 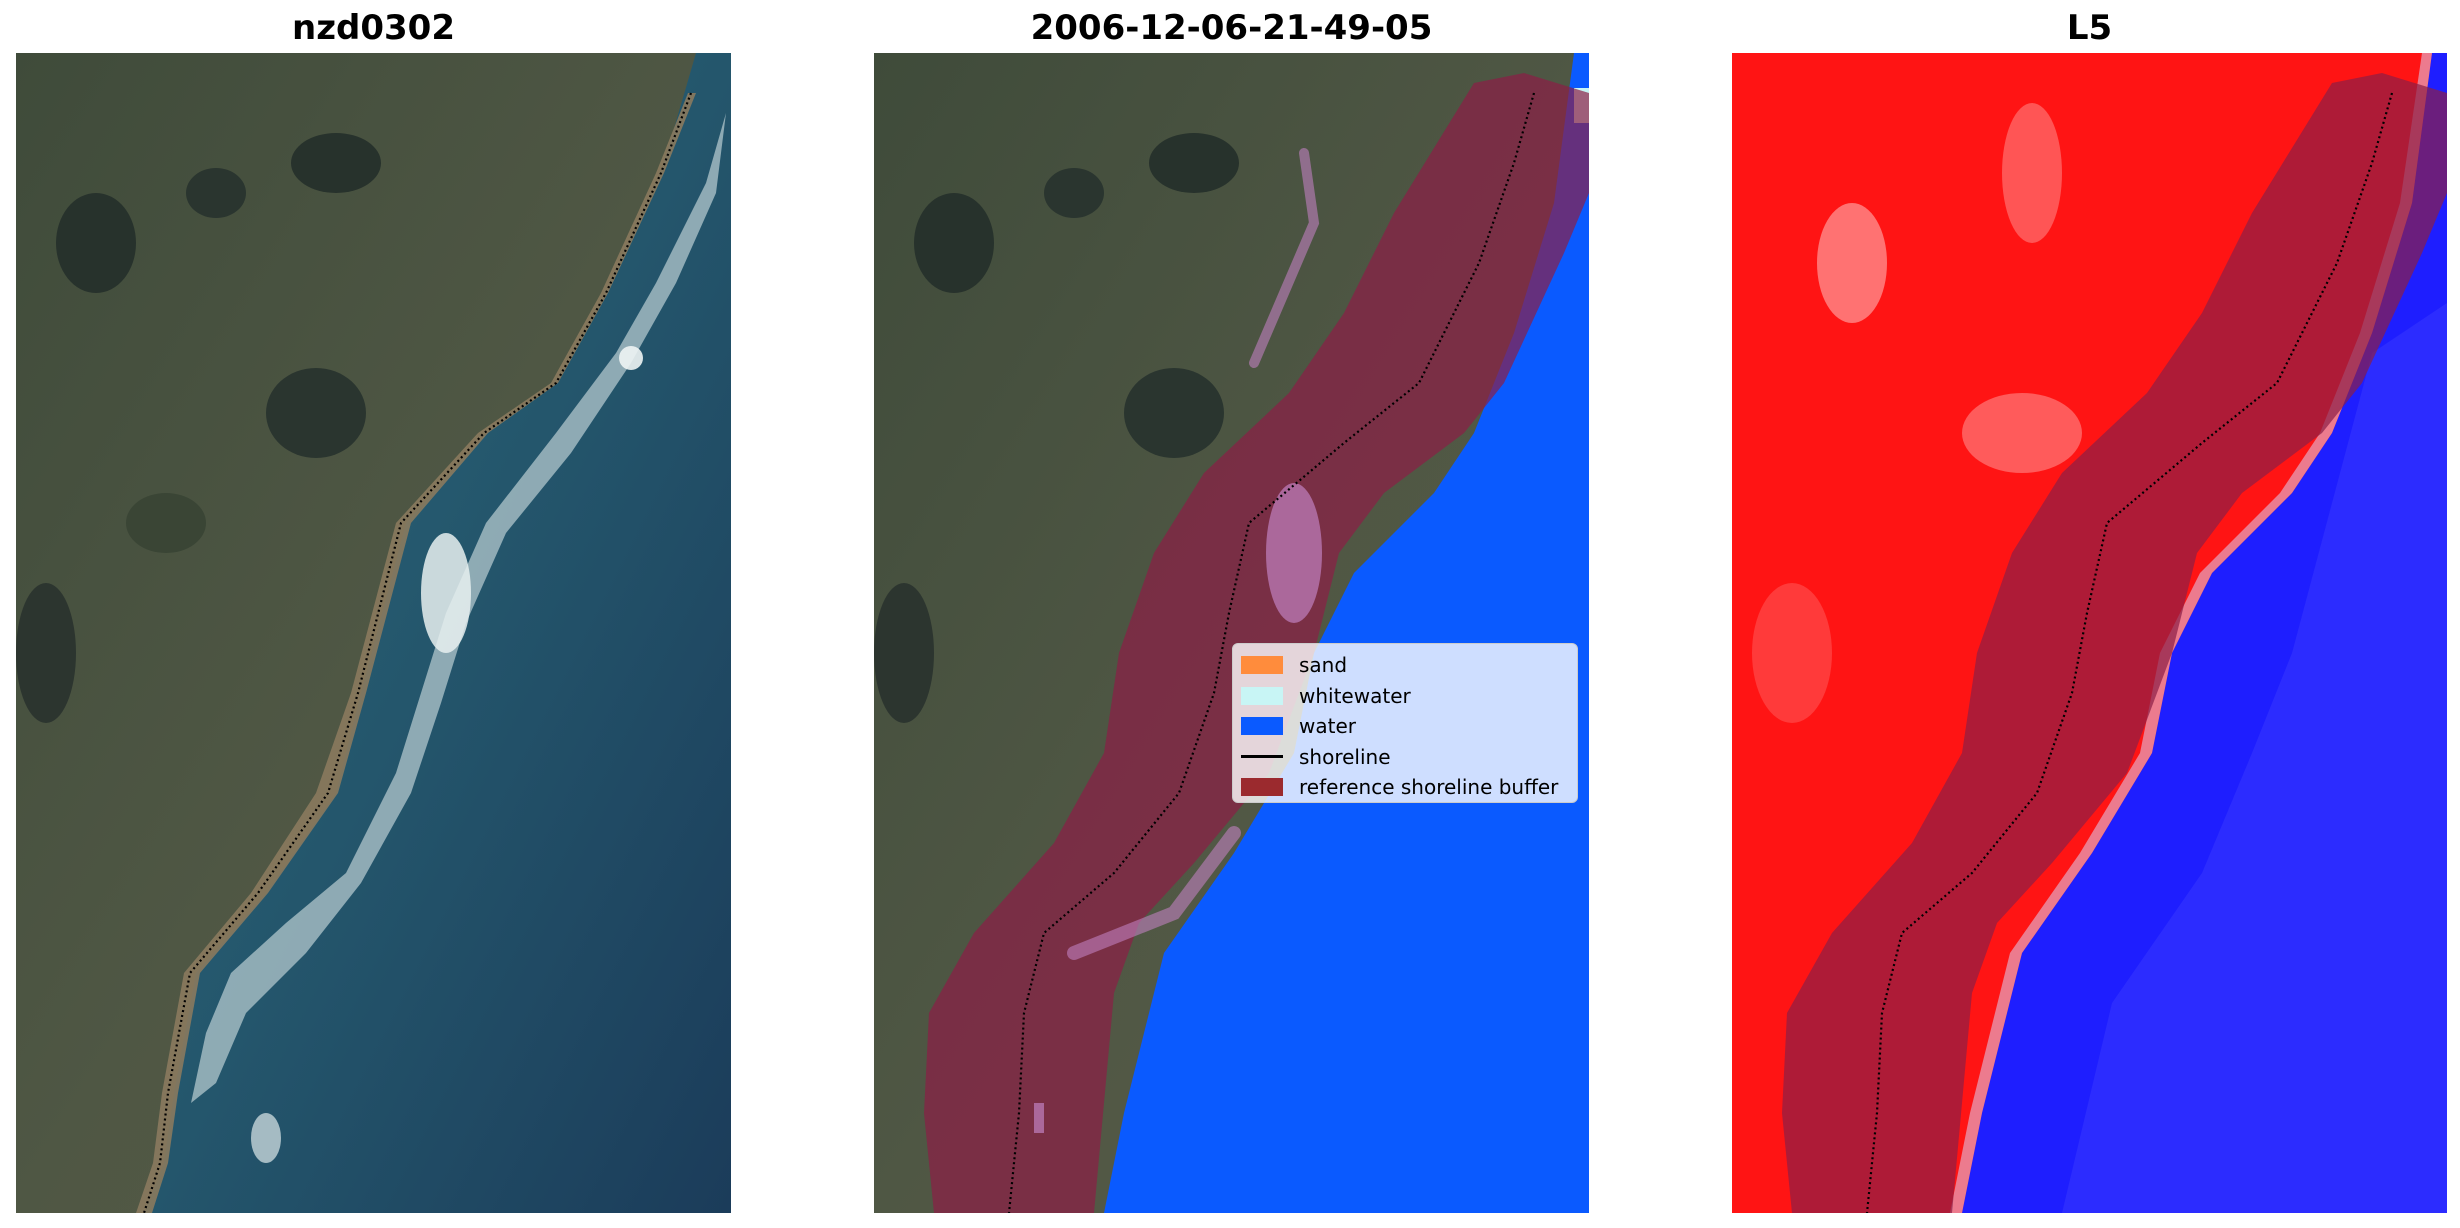 What do you see at coordinates (1405, 726) in the screenshot?
I see `legend-item-water: water` at bounding box center [1405, 726].